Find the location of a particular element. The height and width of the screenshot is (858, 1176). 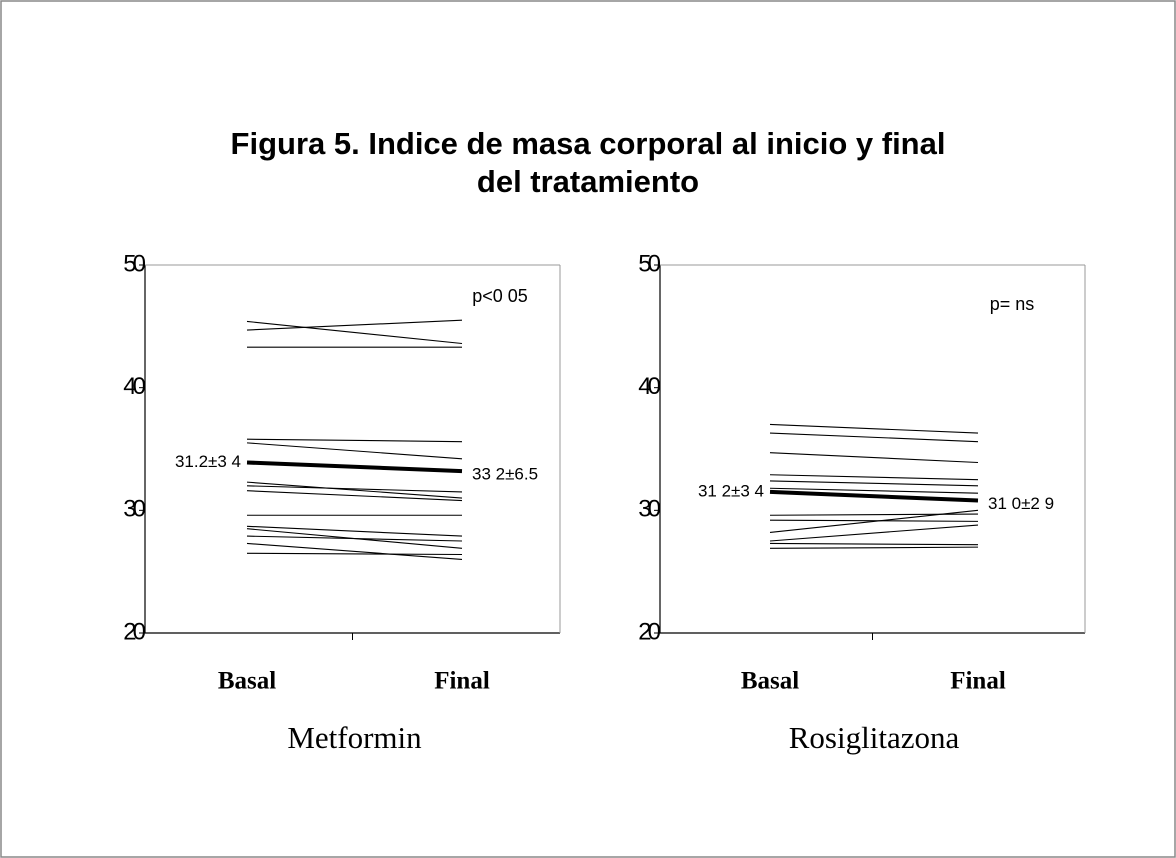

mean-label: 31.2±3 4 is located at coordinates (208, 461).